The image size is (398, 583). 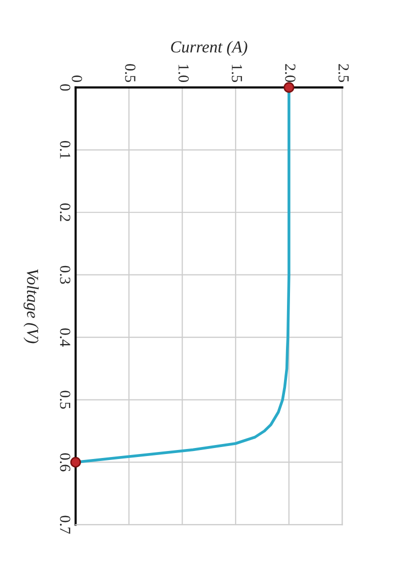 What do you see at coordinates (237, 73) in the screenshot?
I see `x-tick-label: 1.5` at bounding box center [237, 73].